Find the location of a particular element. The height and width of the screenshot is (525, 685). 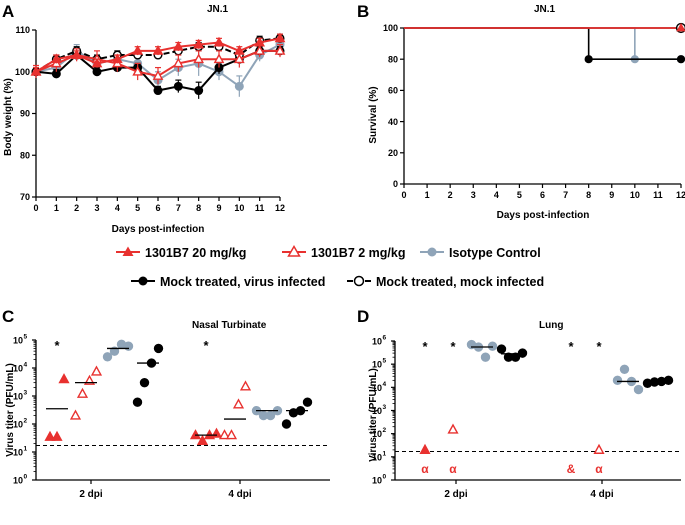

panel-label-c: C is located at coordinates (8, 316).